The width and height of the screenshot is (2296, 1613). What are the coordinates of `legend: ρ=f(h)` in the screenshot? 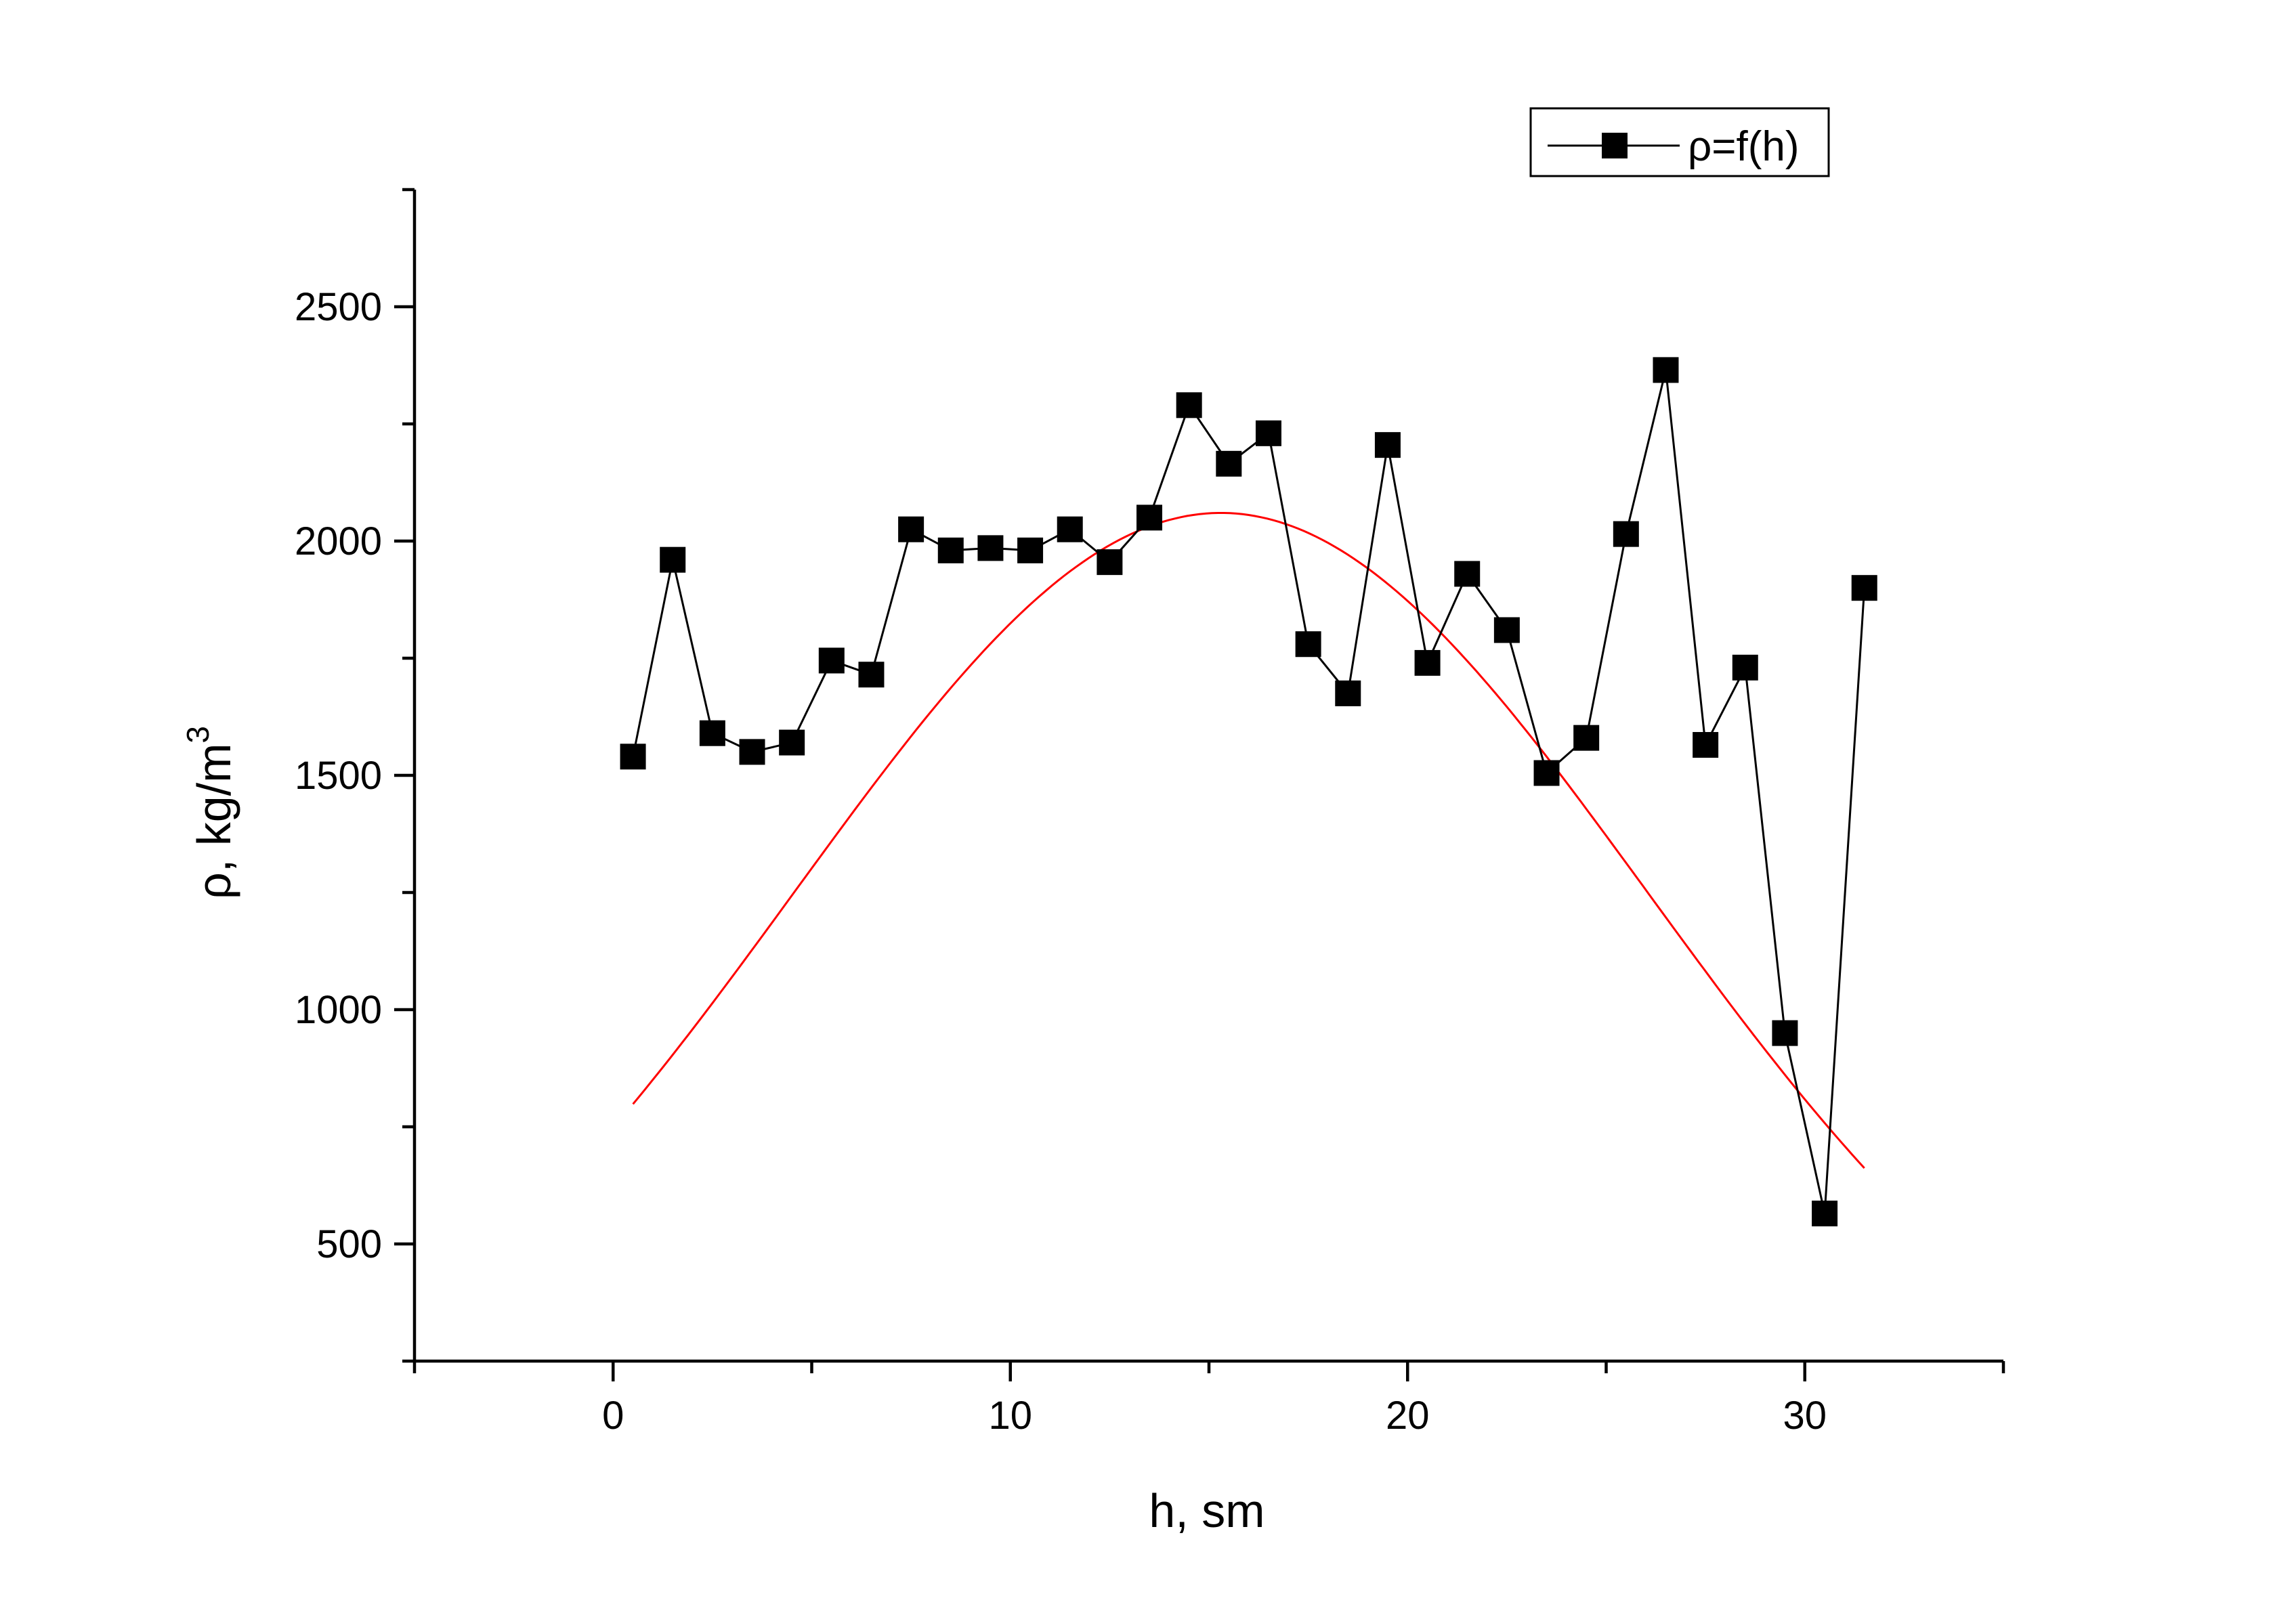 It's located at (1679, 142).